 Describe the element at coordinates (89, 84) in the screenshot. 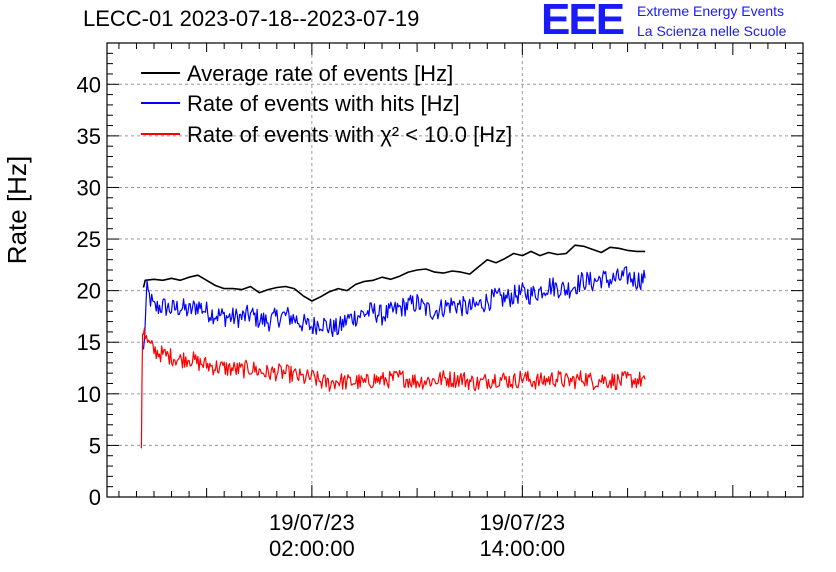

I see `y-tick-label: 40` at that location.